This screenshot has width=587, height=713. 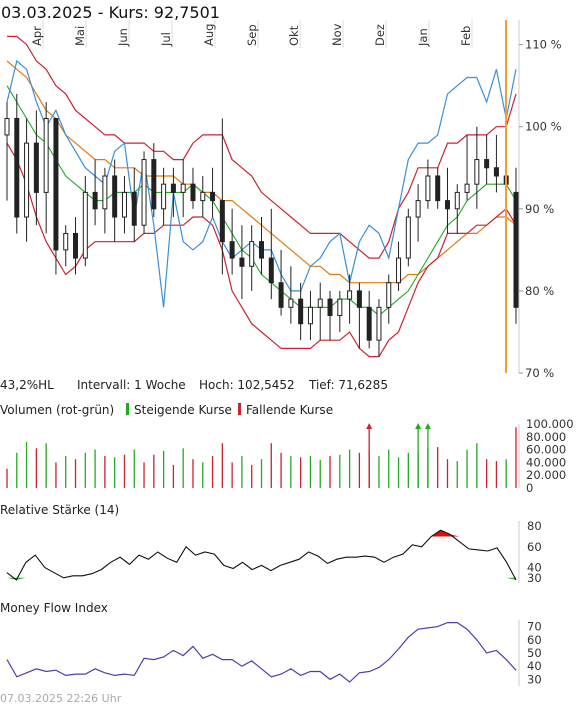 I want to click on month-label: Nov, so click(x=337, y=34).